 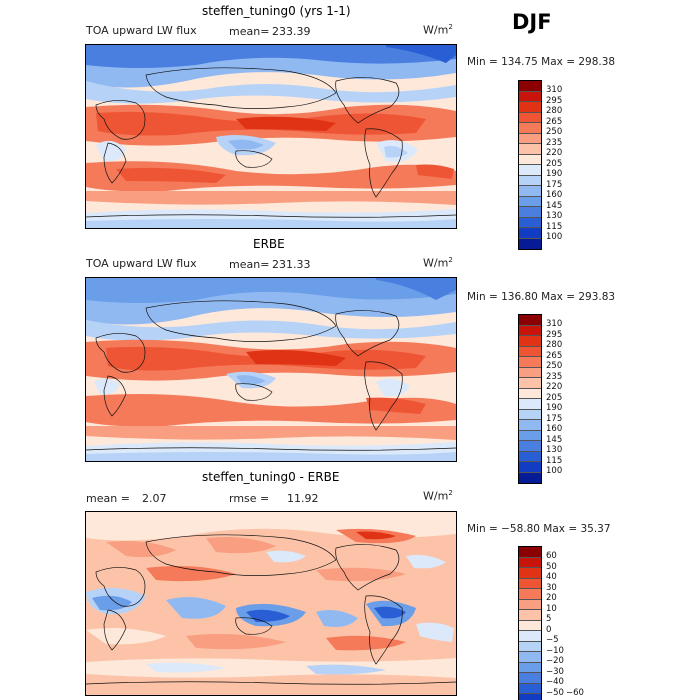 I want to click on panel-3-tick-label: −50, so click(x=555, y=692).